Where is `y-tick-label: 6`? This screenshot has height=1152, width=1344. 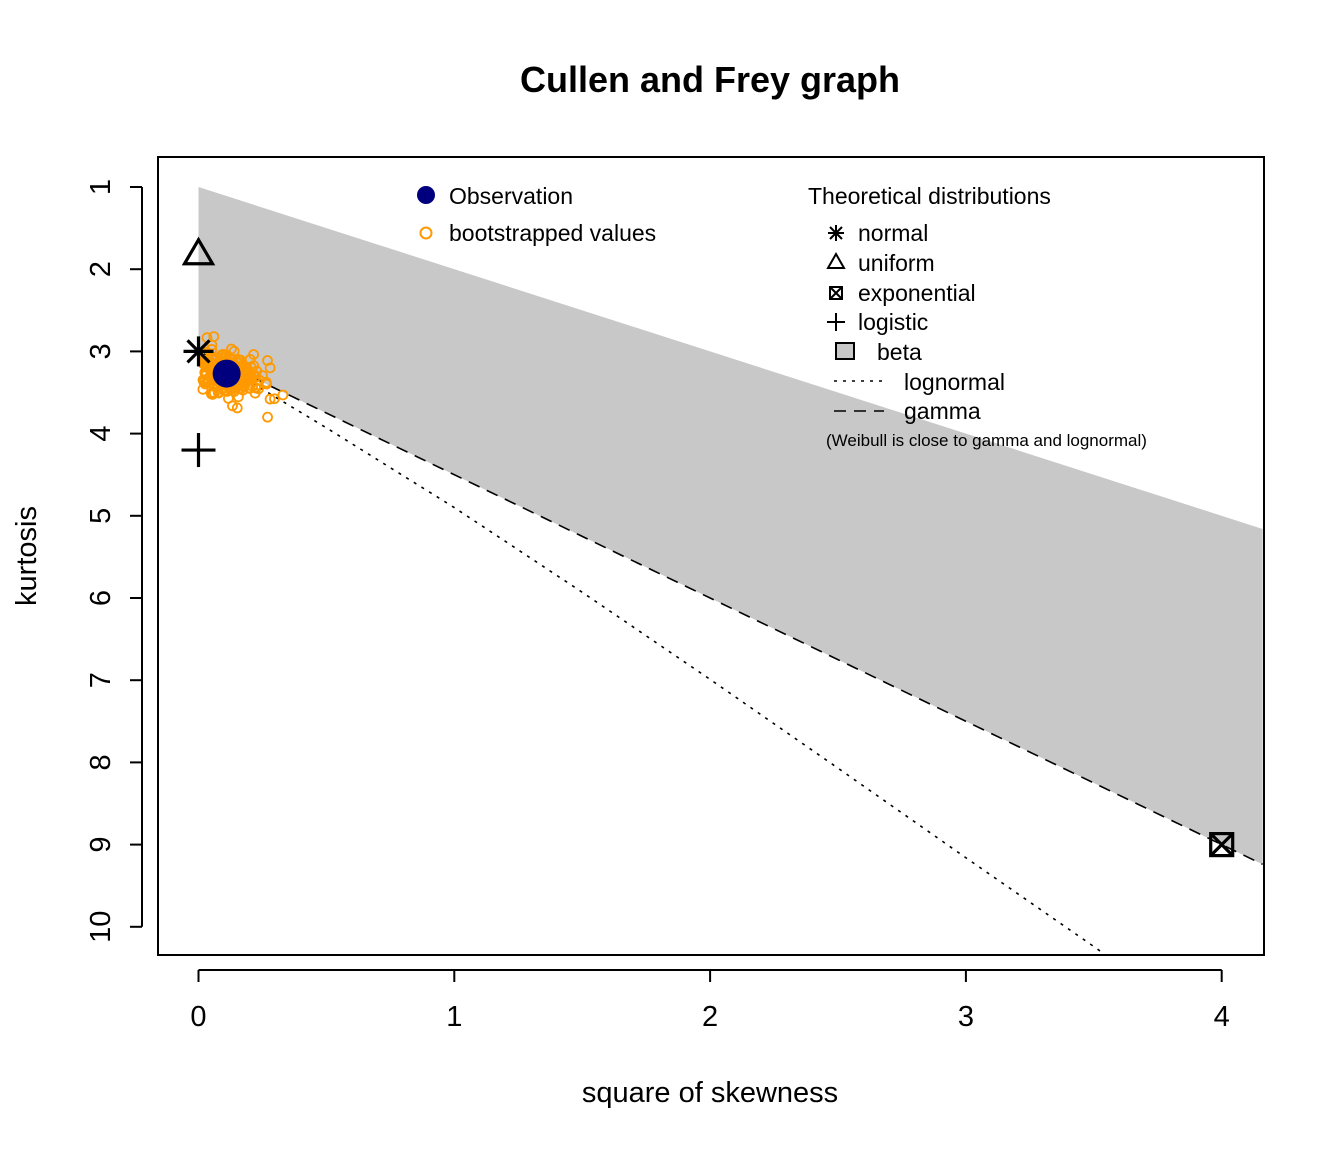 y-tick-label: 6 is located at coordinates (101, 598).